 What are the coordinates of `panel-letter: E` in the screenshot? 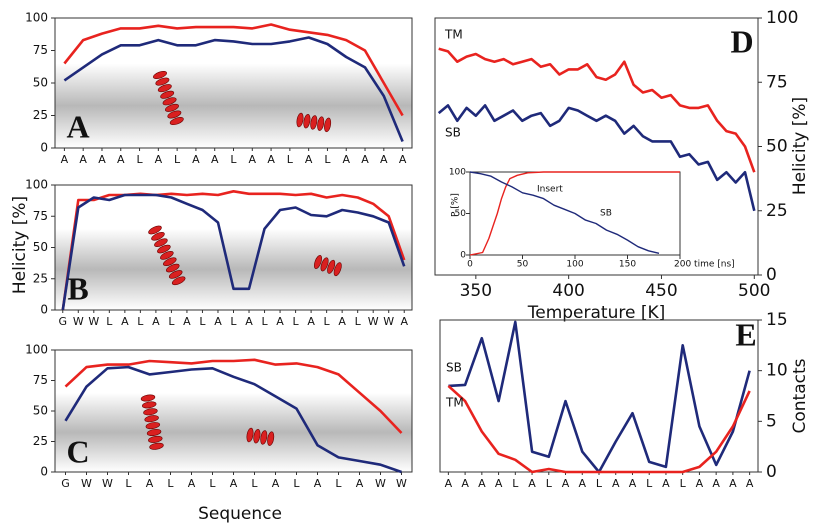 It's located at (745, 334).